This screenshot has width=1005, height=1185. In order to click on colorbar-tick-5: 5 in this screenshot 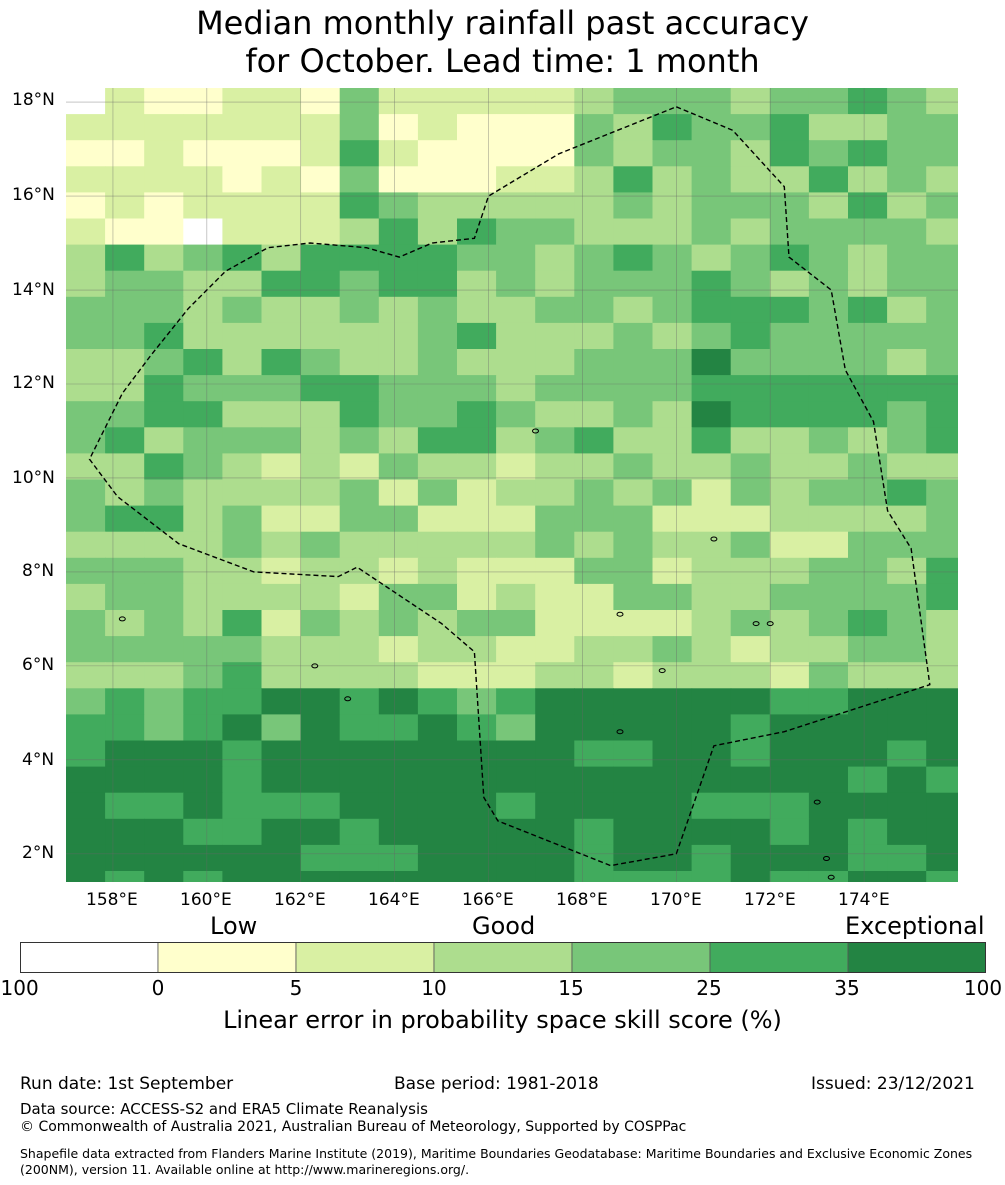, I will do `click(296, 988)`.